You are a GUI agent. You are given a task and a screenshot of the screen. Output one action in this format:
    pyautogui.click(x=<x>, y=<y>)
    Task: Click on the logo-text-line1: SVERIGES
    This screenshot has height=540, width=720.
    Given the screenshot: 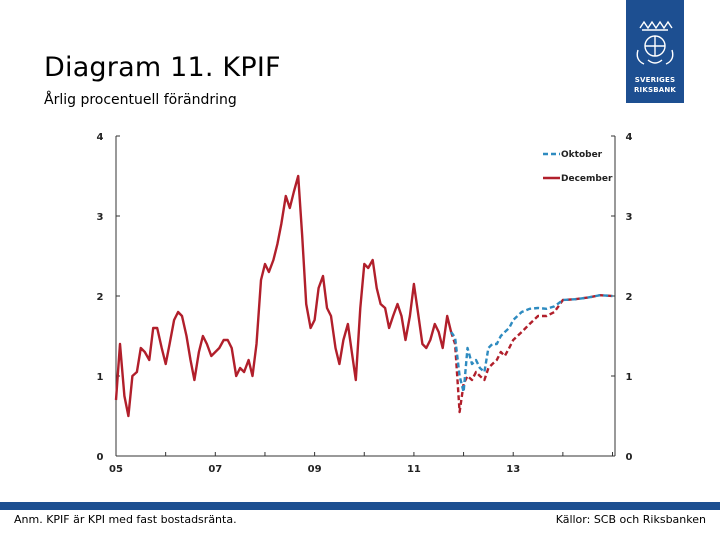 What is the action you would take?
    pyautogui.click(x=655, y=80)
    